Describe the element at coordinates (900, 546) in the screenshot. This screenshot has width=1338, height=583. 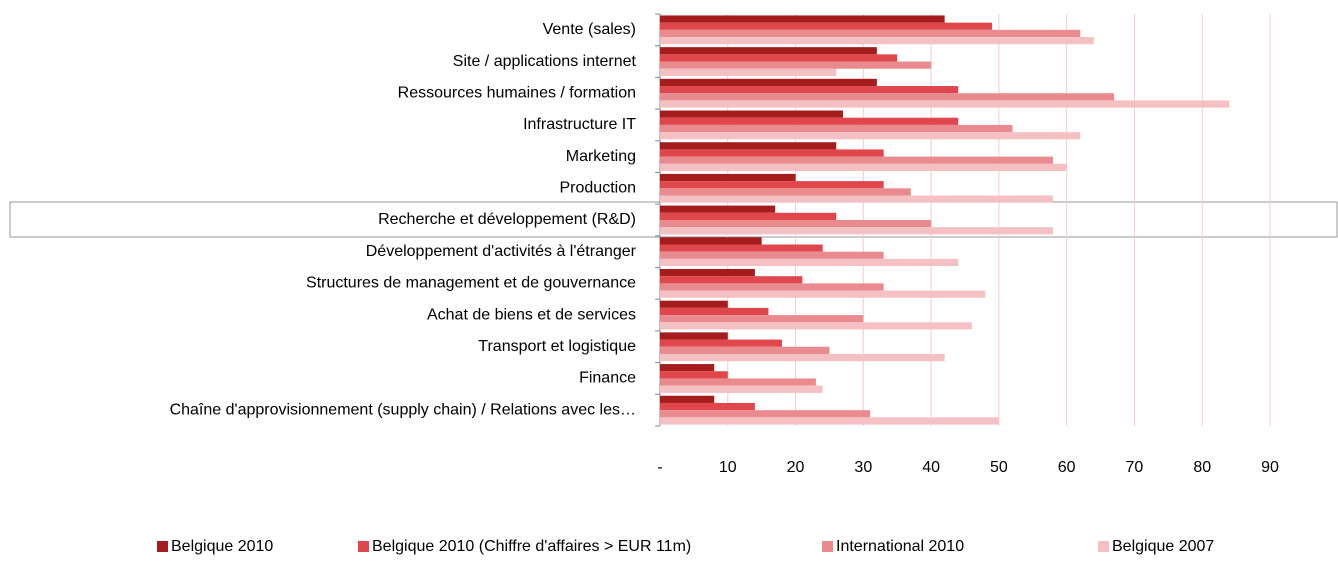
I see `legend-label: International 2010` at that location.